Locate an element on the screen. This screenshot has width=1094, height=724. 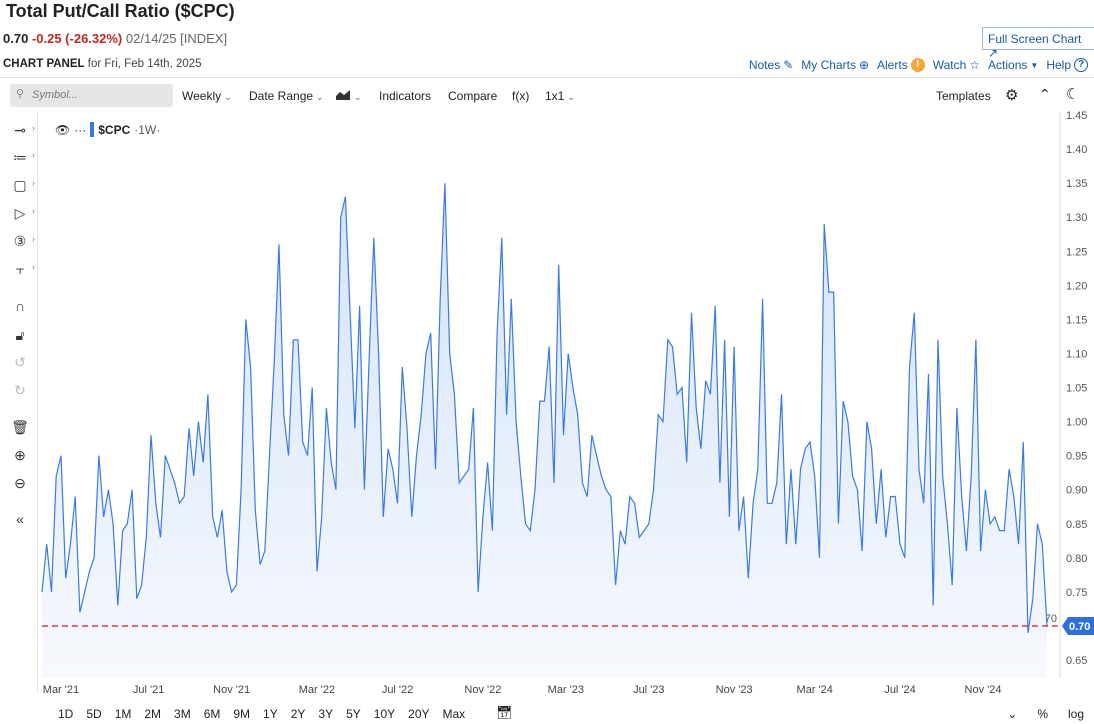
full-screen-chart-button: Full Screen Chart ↗ is located at coordinates (1038, 43).